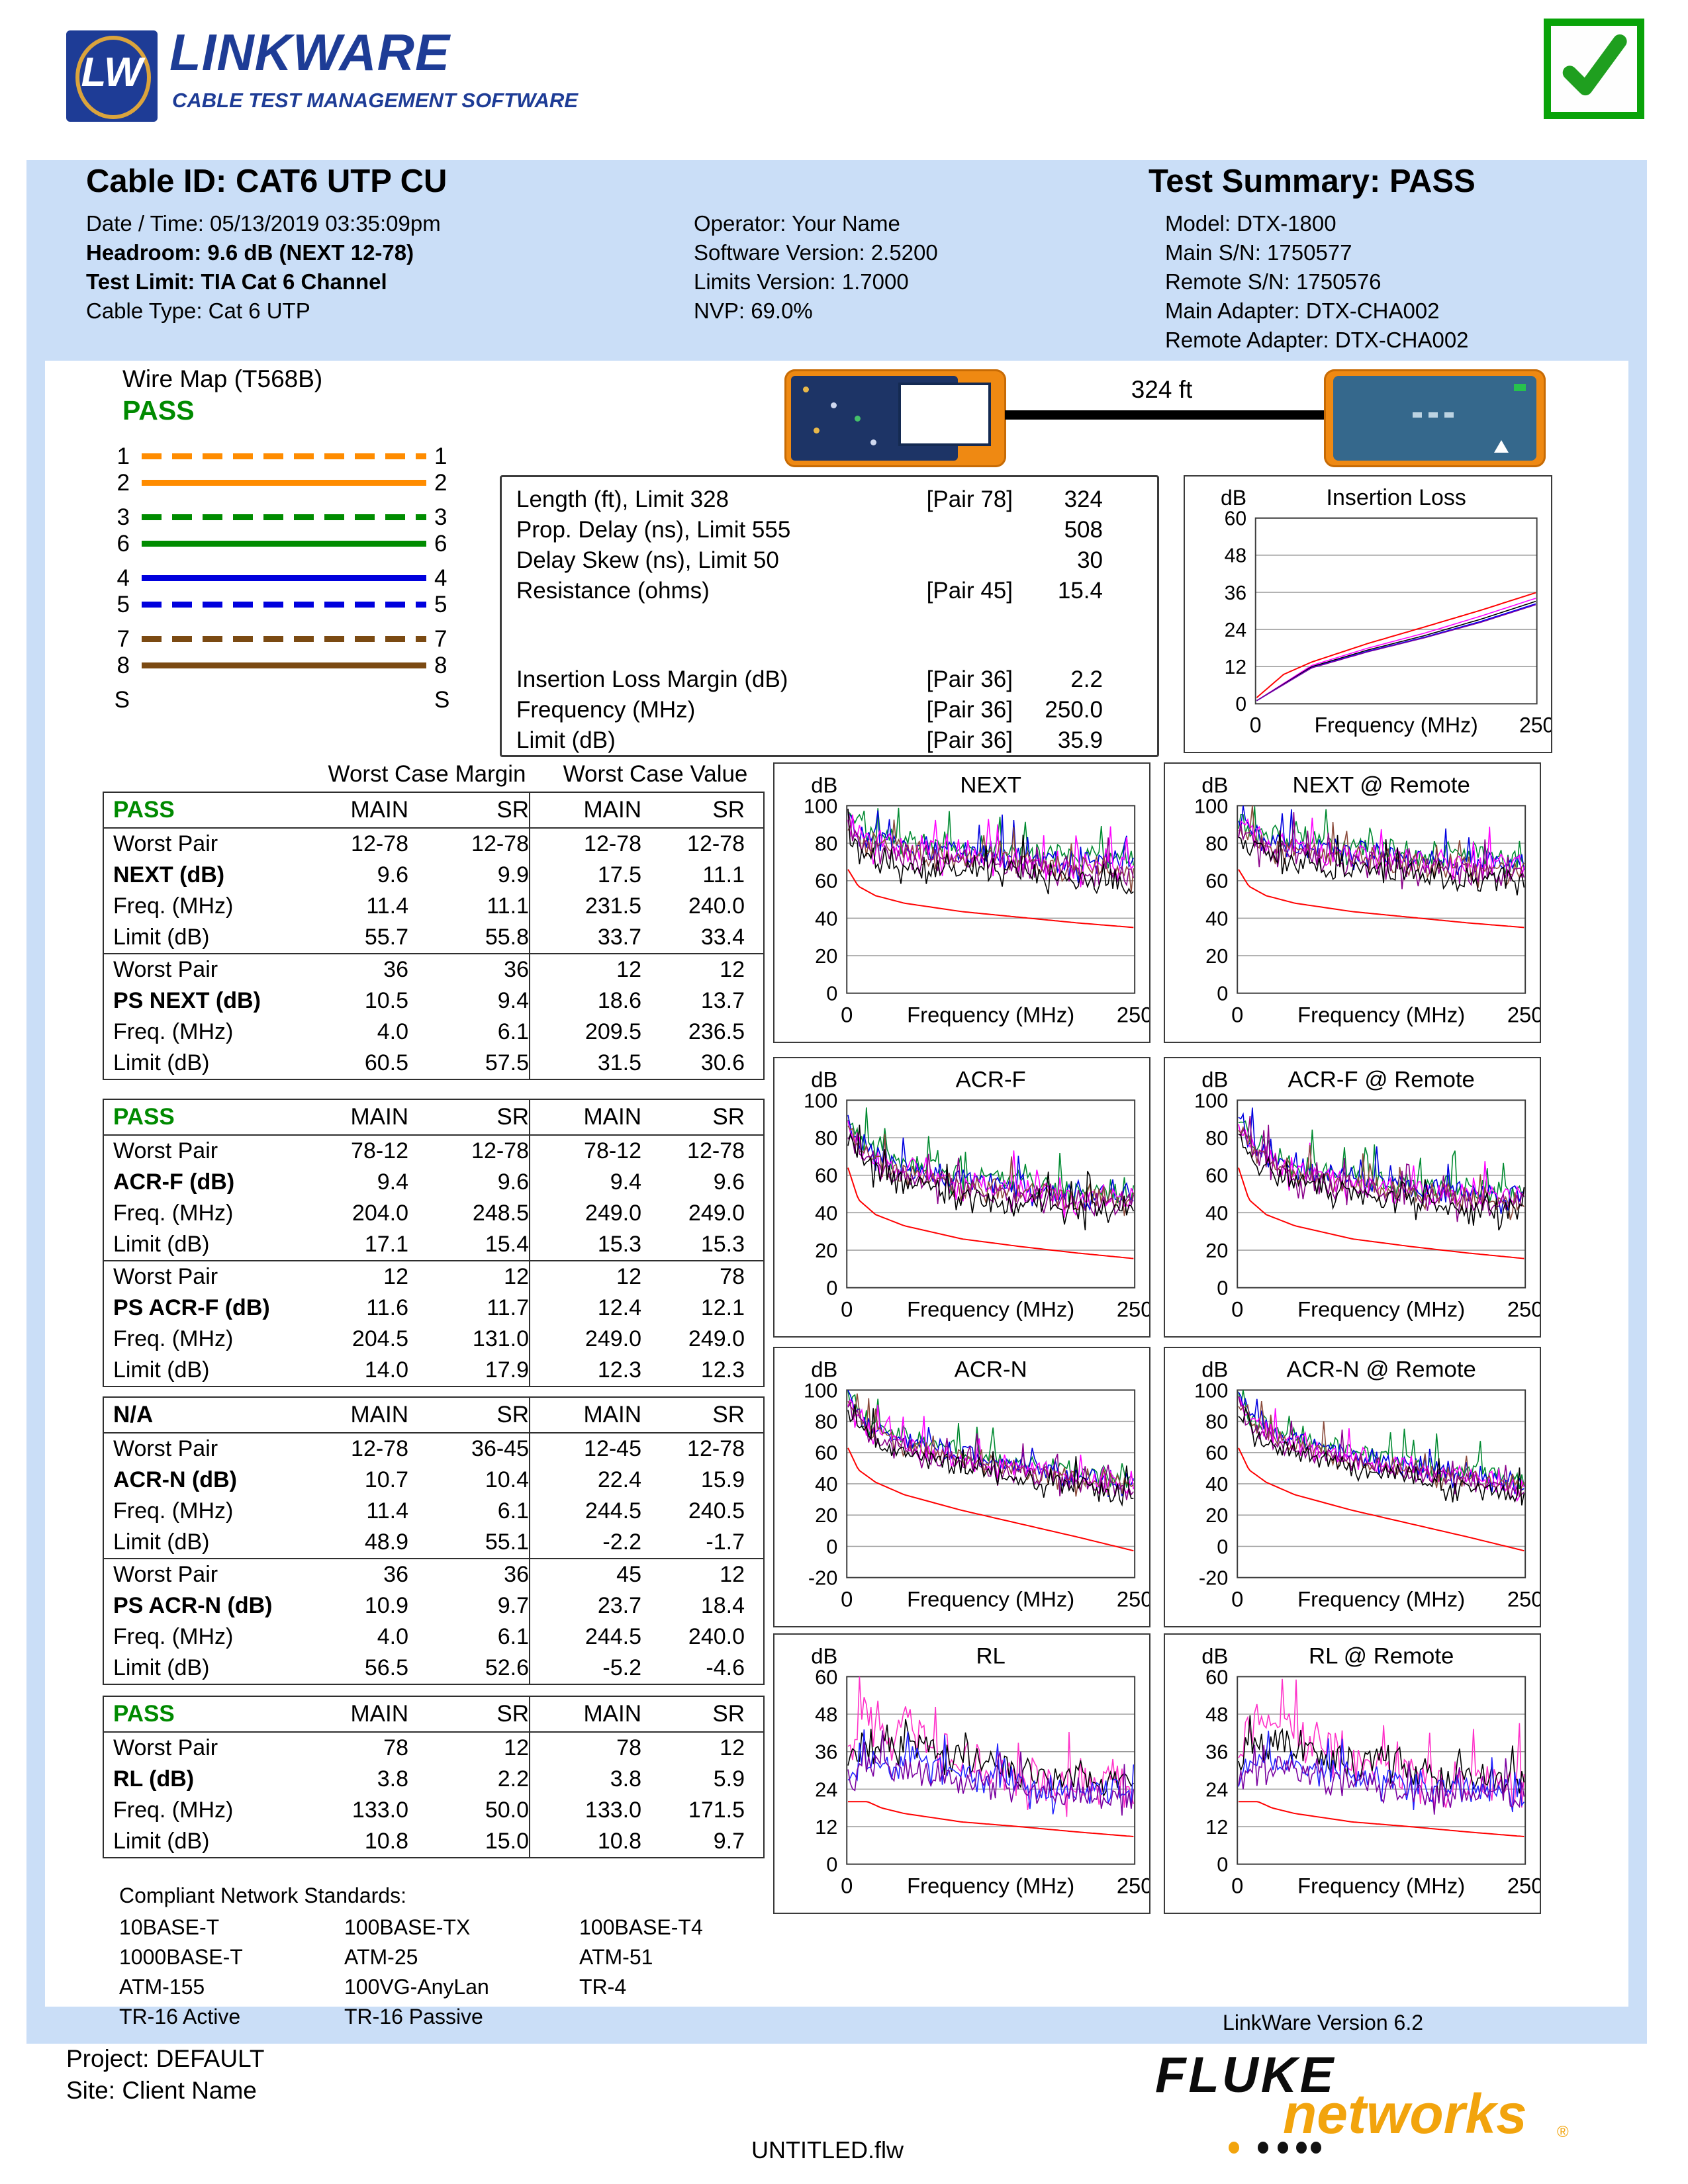 The width and height of the screenshot is (1688, 2184). What do you see at coordinates (1381, 1656) in the screenshot?
I see `chart-title: RL @ Remote` at bounding box center [1381, 1656].